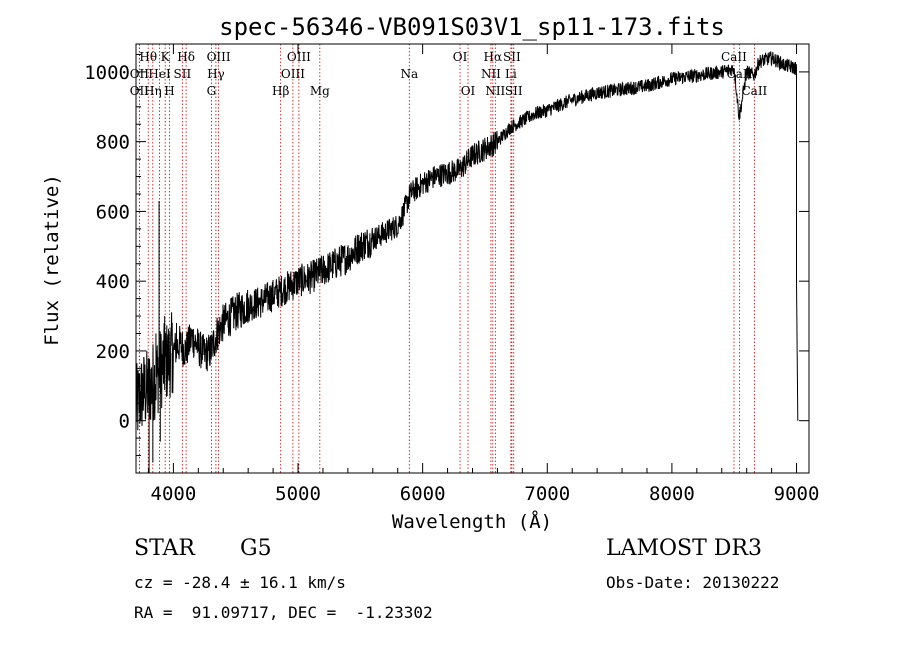 The height and width of the screenshot is (649, 900). What do you see at coordinates (472, 27) in the screenshot?
I see `chart-title: spec-56346-VB091S03V1_sp11-173.fits` at bounding box center [472, 27].